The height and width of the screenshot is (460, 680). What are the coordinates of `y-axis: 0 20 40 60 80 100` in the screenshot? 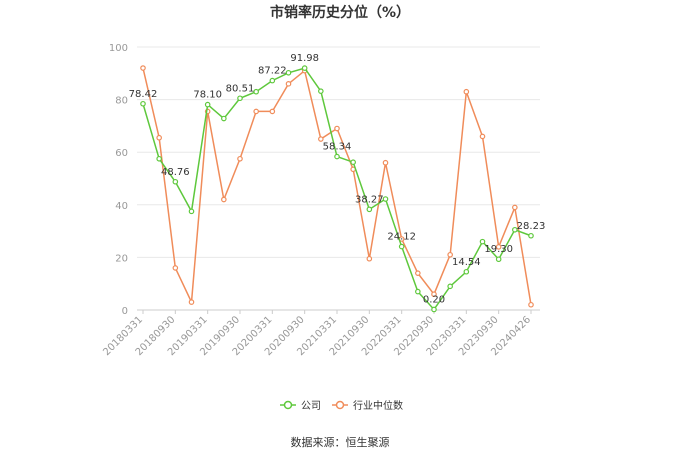 It's located at (118, 180).